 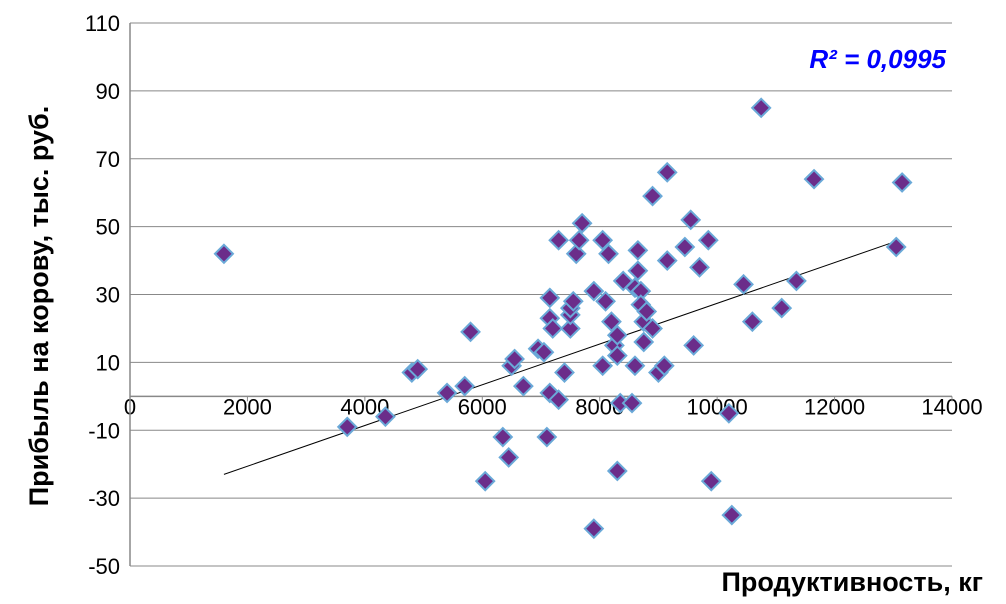 I want to click on x-tick-labels: 0 2000 4000 6000 8000 10000 12000 14000, so click(x=553, y=406).